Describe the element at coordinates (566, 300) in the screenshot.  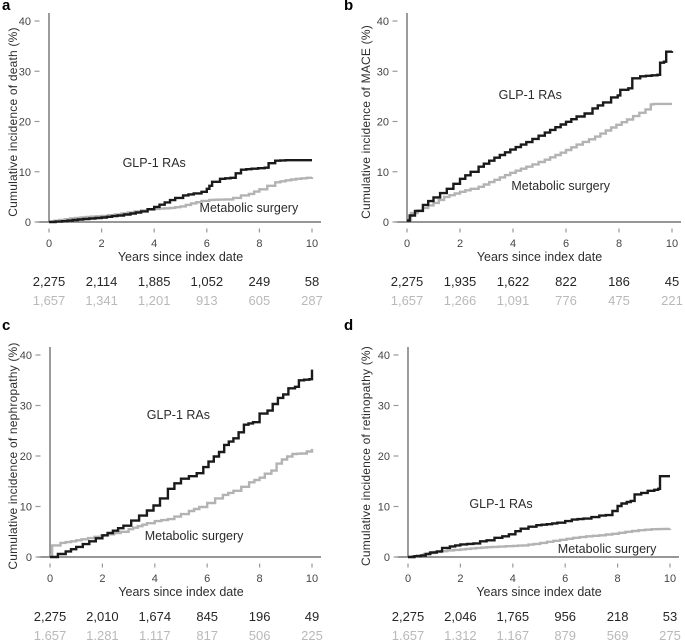
I see `risk-count: 776` at that location.